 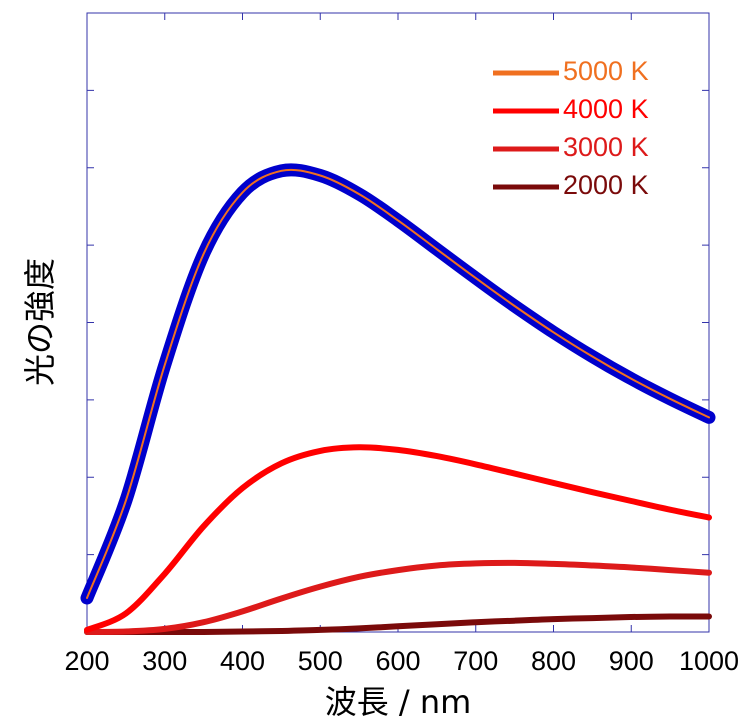 I want to click on series-line-3000k, so click(x=398, y=597).